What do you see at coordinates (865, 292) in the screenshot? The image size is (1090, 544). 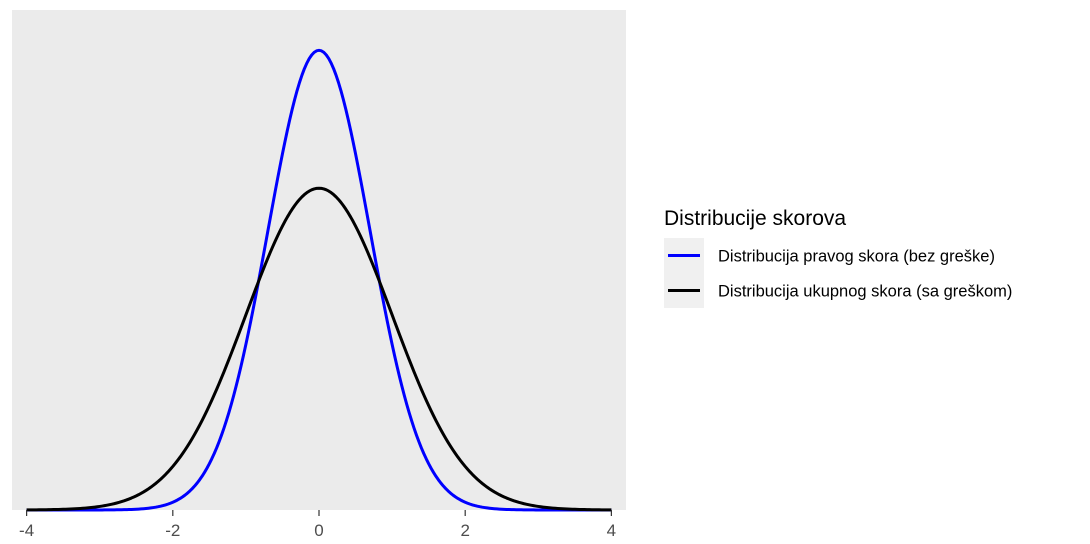 I see `legend-entry-label: Distribucija ukupnog skora (sa greškom)` at bounding box center [865, 292].